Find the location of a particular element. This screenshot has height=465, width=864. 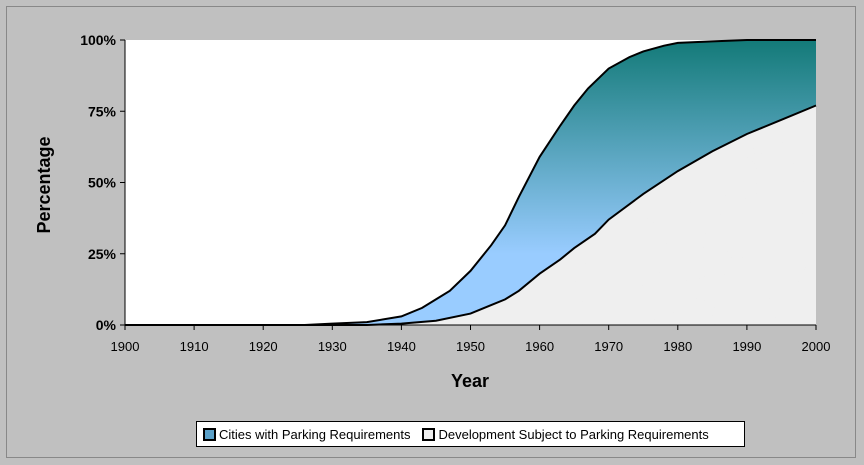

x-tick-label: 1990 is located at coordinates (746, 346).